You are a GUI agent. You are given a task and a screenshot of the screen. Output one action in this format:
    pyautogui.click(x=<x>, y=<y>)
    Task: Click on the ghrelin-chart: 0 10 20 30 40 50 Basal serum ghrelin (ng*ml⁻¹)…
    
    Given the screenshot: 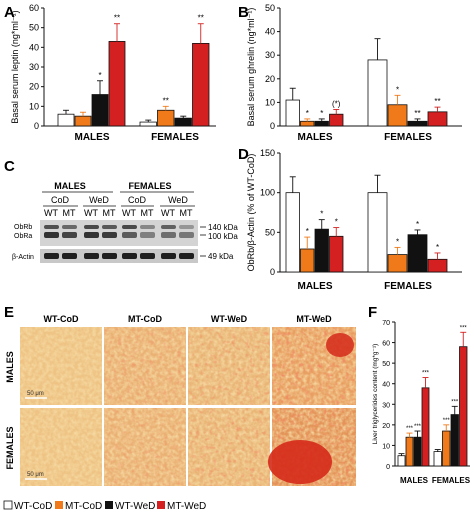 What is the action you would take?
    pyautogui.click(x=354, y=73)
    